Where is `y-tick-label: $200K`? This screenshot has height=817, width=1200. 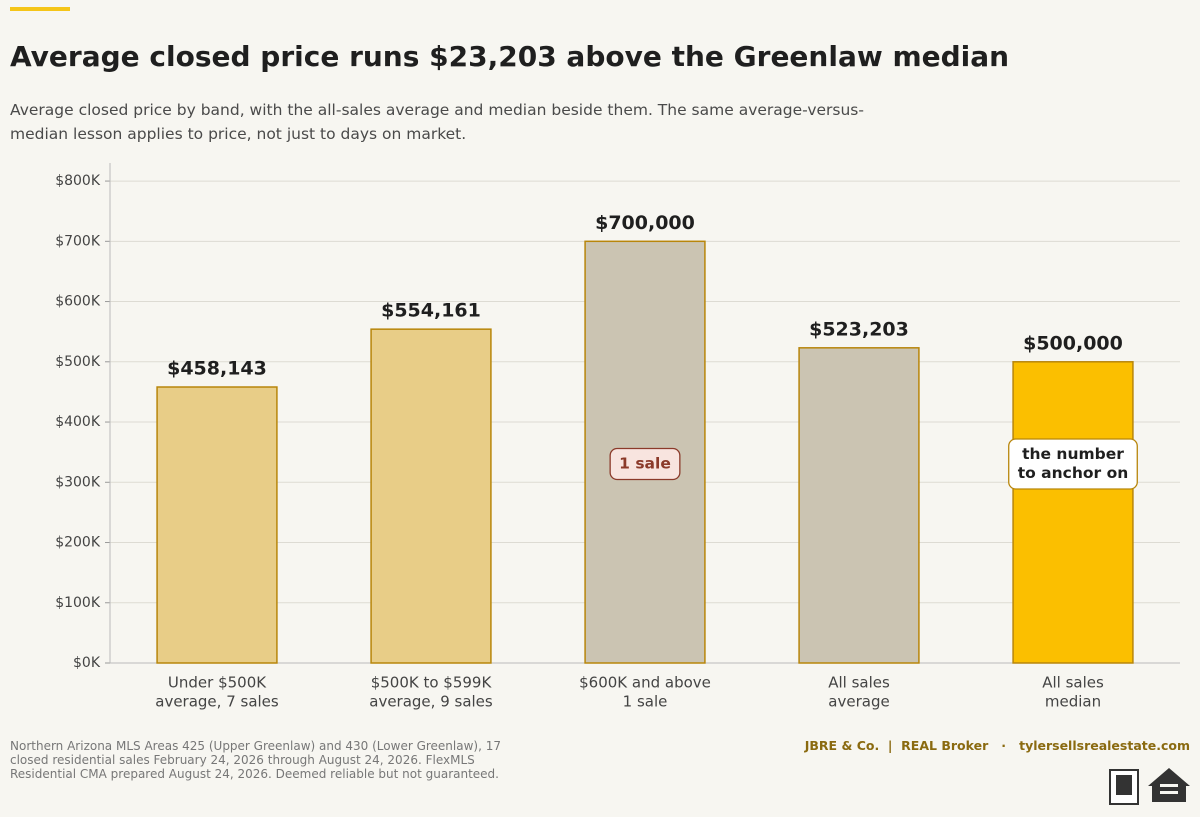
y-tick-label: $200K is located at coordinates (78, 543).